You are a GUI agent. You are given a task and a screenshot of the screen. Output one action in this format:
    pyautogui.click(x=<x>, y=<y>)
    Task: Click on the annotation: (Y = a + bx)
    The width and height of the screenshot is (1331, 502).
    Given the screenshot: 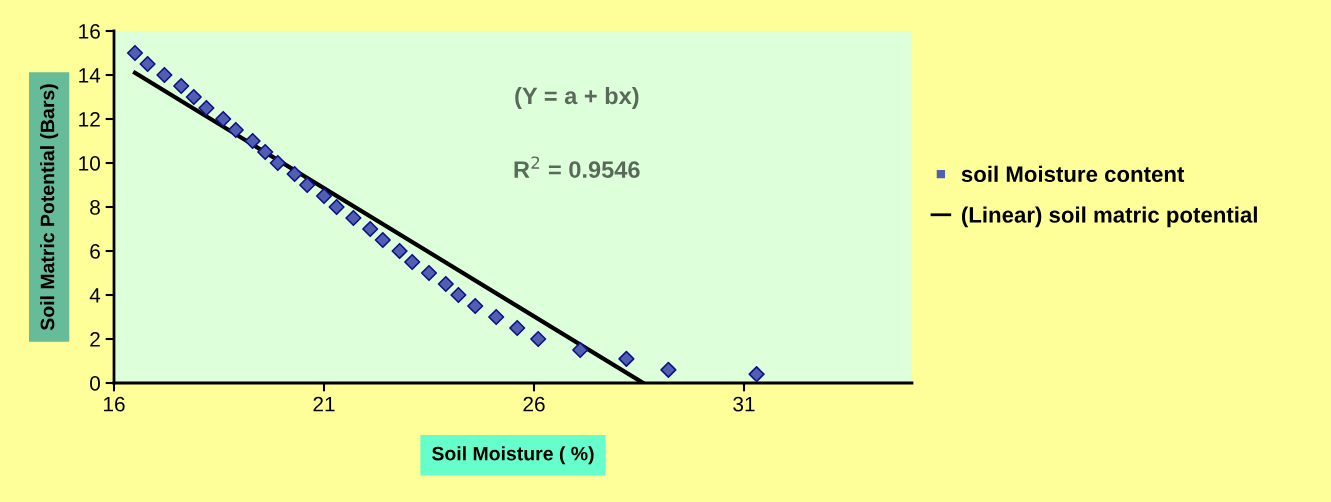 What is the action you would take?
    pyautogui.click(x=577, y=97)
    